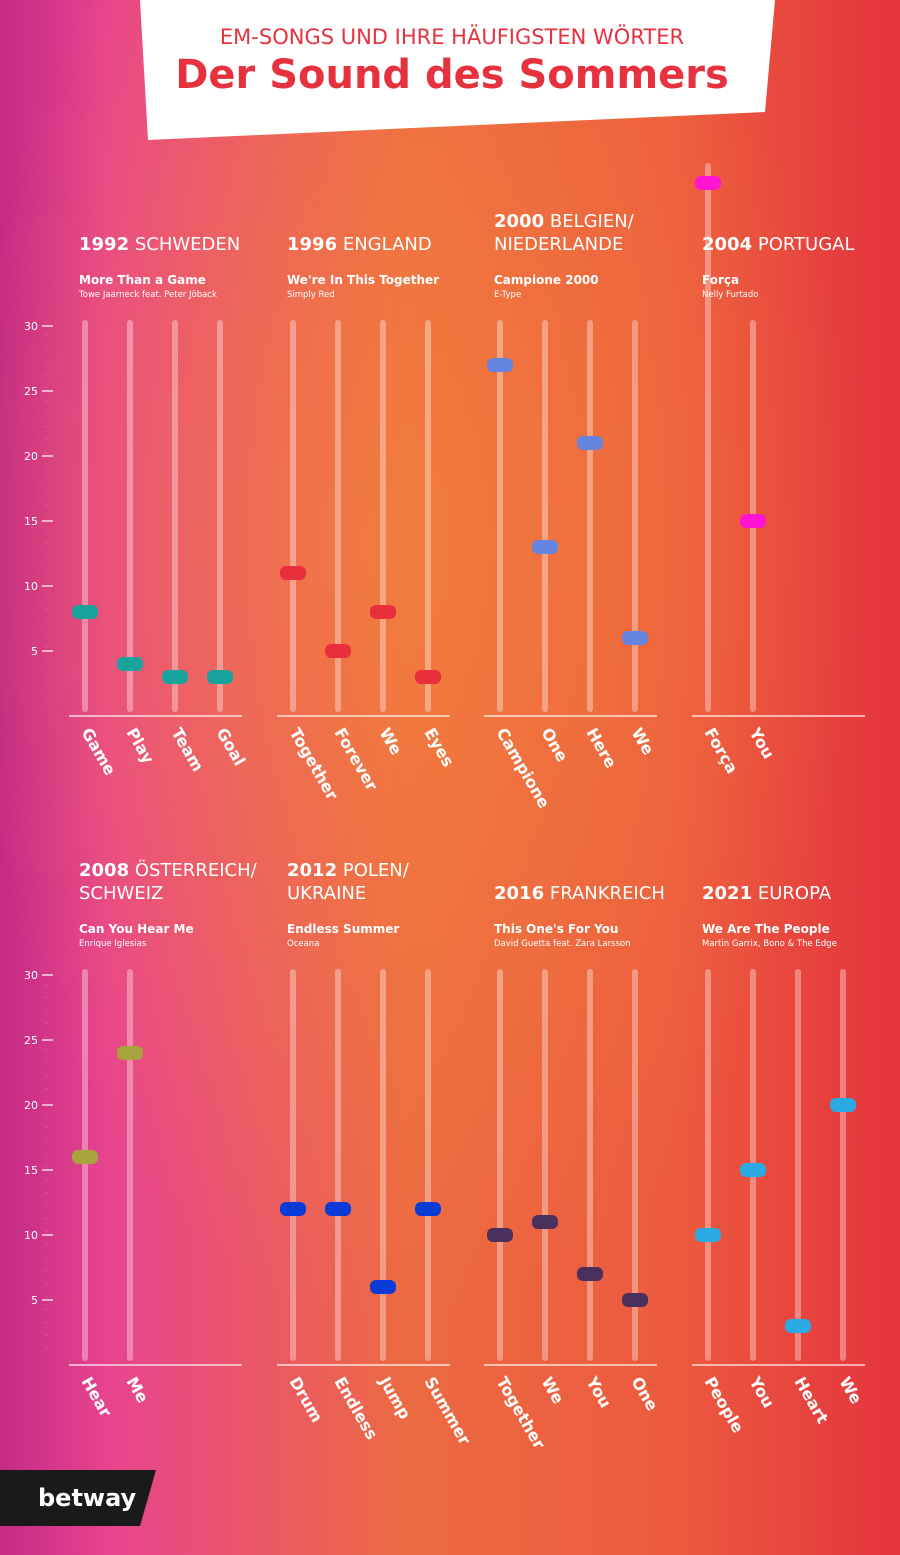  I want to click on chart-title-line: UKRAINE, so click(326, 893).